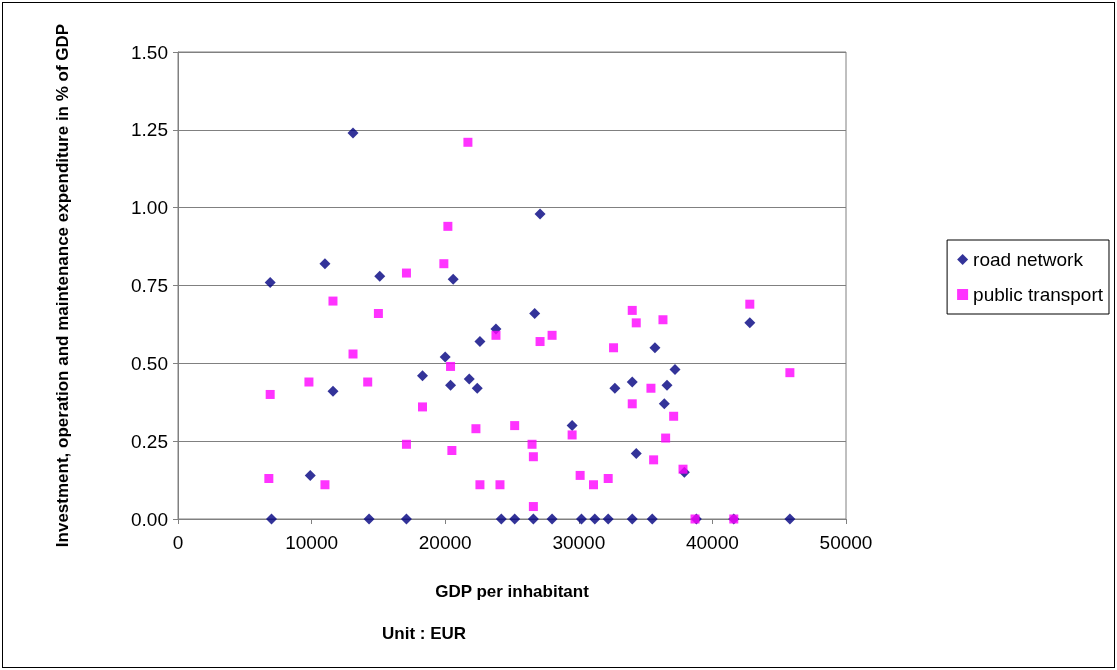 This screenshot has height=670, width=1117. What do you see at coordinates (149, 519) in the screenshot?
I see `y-tick-label: 0.00` at bounding box center [149, 519].